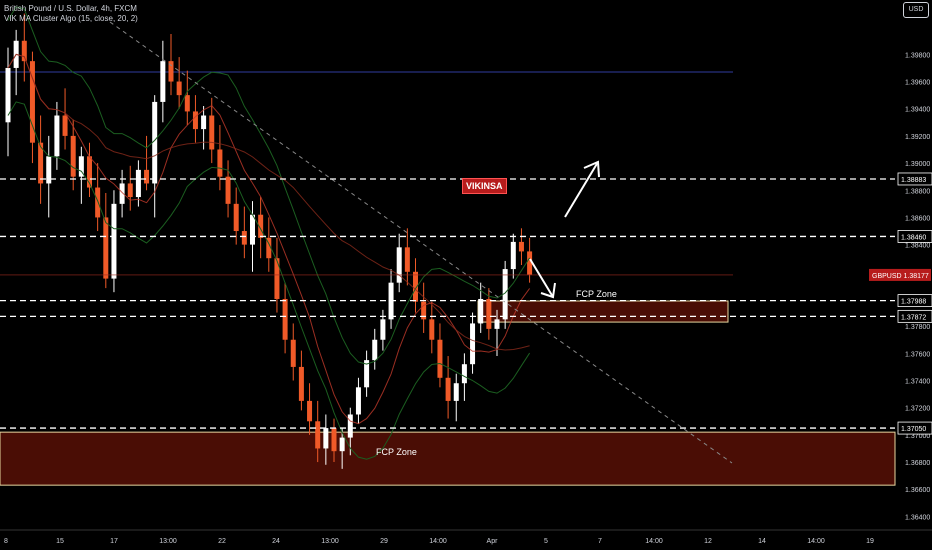 Image resolution: width=932 pixels, height=550 pixels. What do you see at coordinates (917, 137) in the screenshot?
I see `price-tick-label: 1.39200` at bounding box center [917, 137].